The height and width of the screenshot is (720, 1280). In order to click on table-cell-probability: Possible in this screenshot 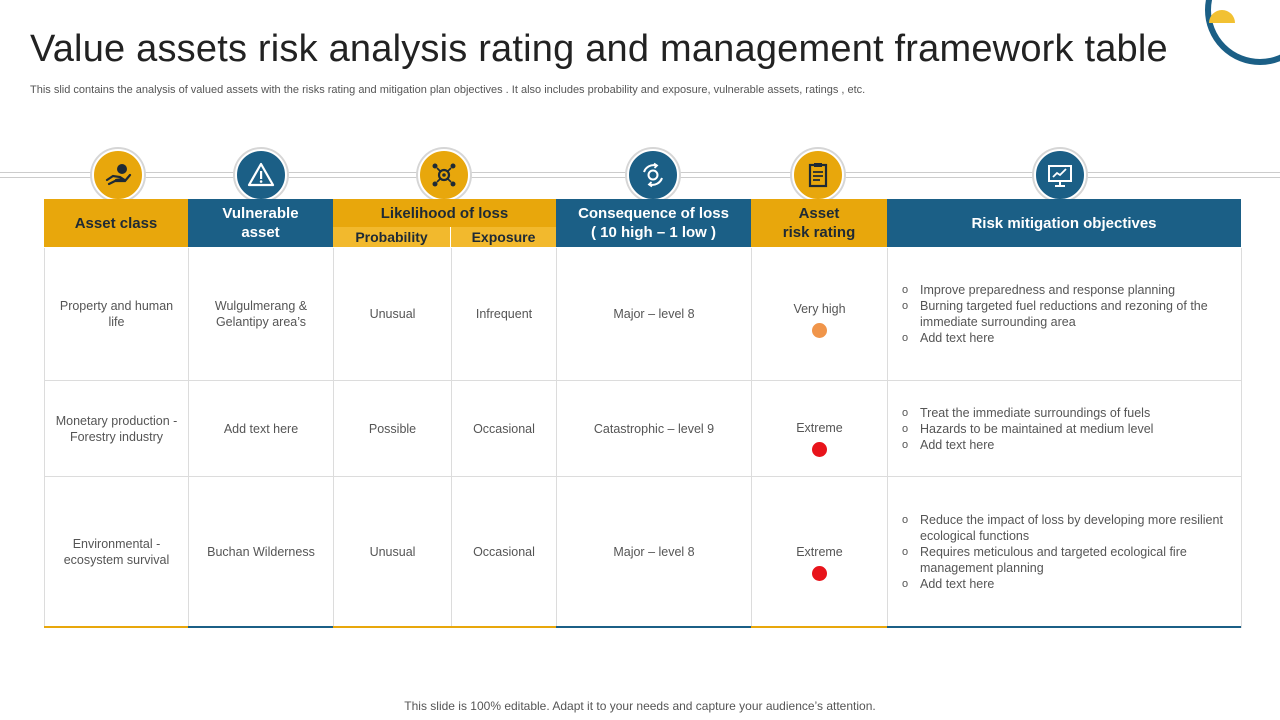, I will do `click(393, 429)`.